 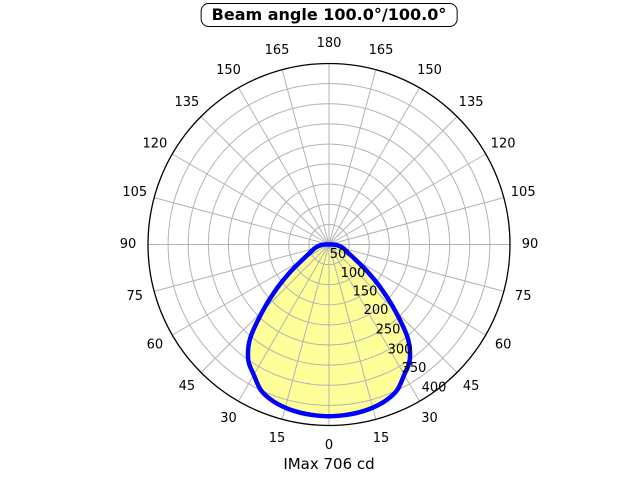 What do you see at coordinates (329, 43) in the screenshot?
I see `theta-tick-label: 180` at bounding box center [329, 43].